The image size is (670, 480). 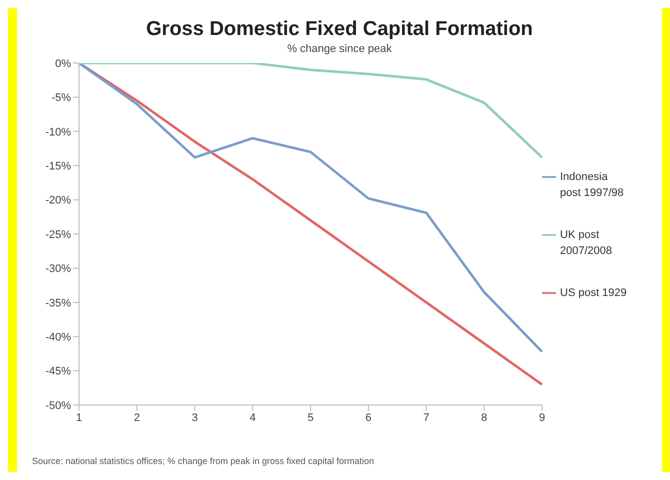 What do you see at coordinates (310, 418) in the screenshot?
I see `x-tick-label: 5` at bounding box center [310, 418].